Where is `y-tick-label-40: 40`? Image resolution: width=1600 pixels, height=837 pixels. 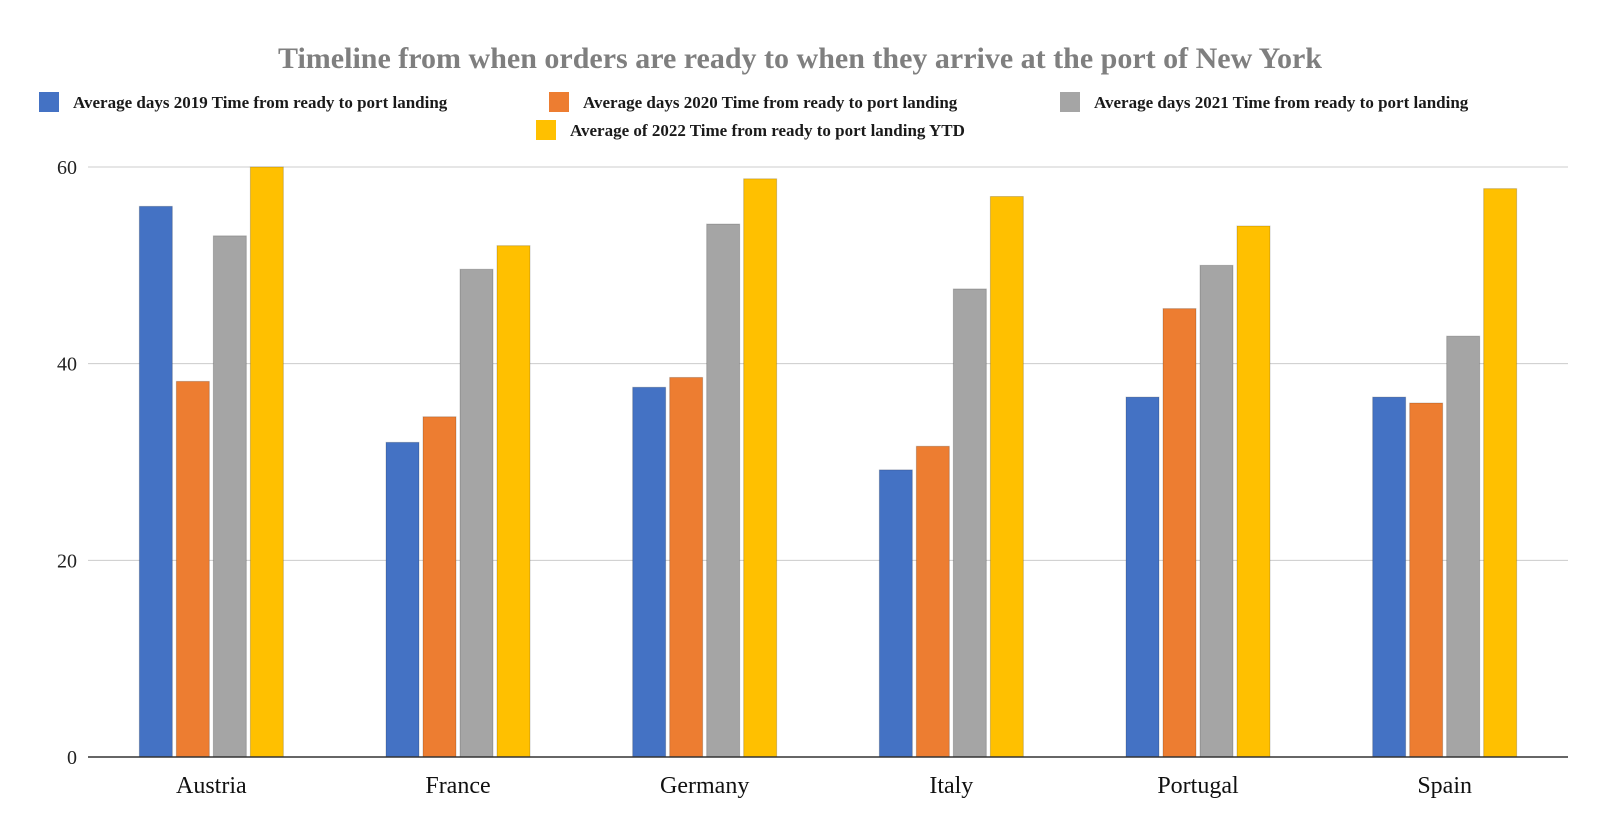
y-tick-label-40: 40 is located at coordinates (67, 365).